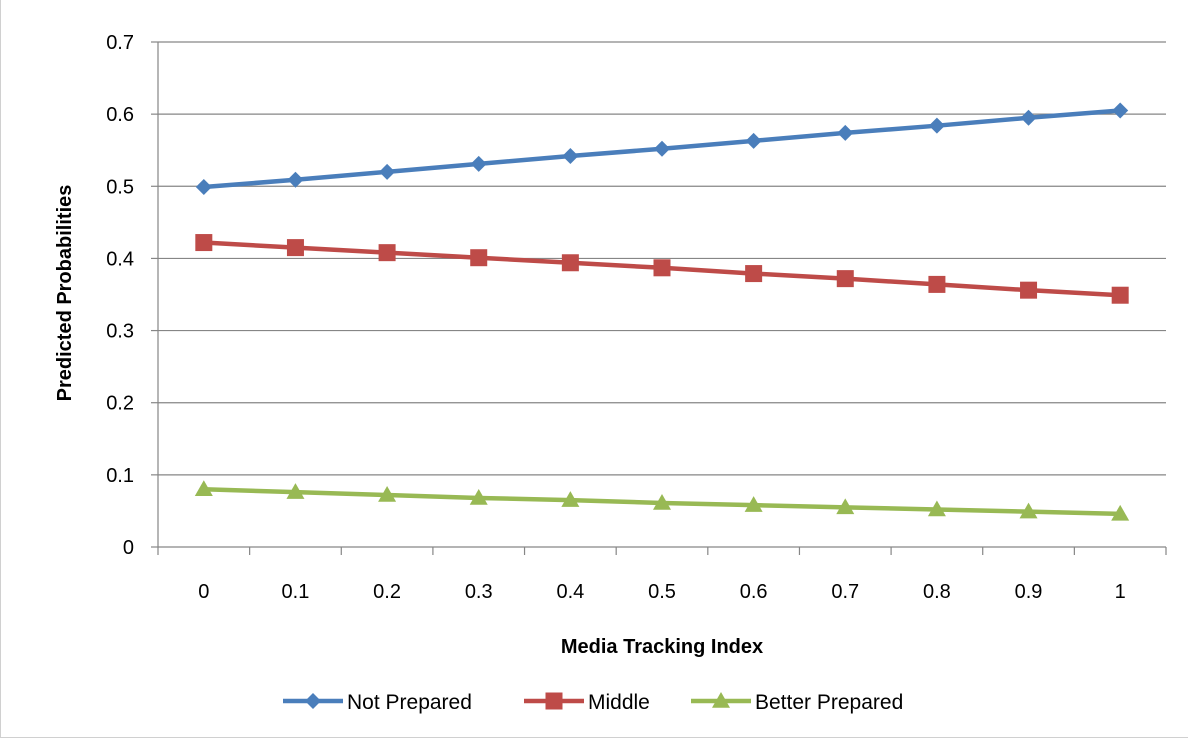 Image resolution: width=1188 pixels, height=738 pixels. Describe the element at coordinates (120, 115) in the screenshot. I see `y-tick-label: 0.6` at that location.